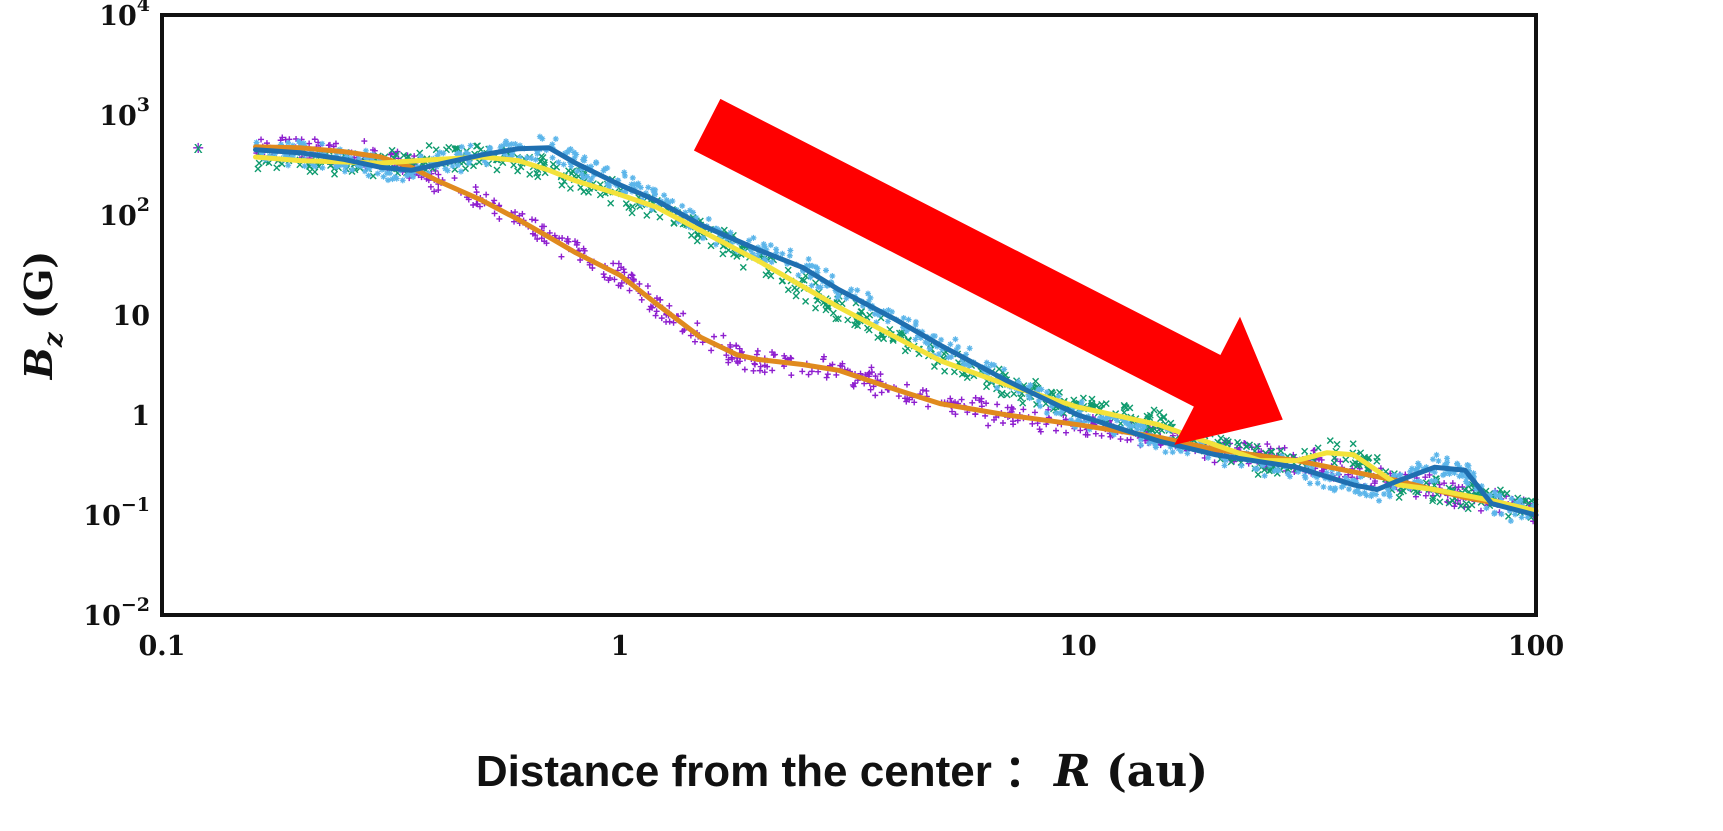 The width and height of the screenshot is (1723, 831). What do you see at coordinates (162, 646) in the screenshot?
I see `x-tick-label: 0.1` at bounding box center [162, 646].